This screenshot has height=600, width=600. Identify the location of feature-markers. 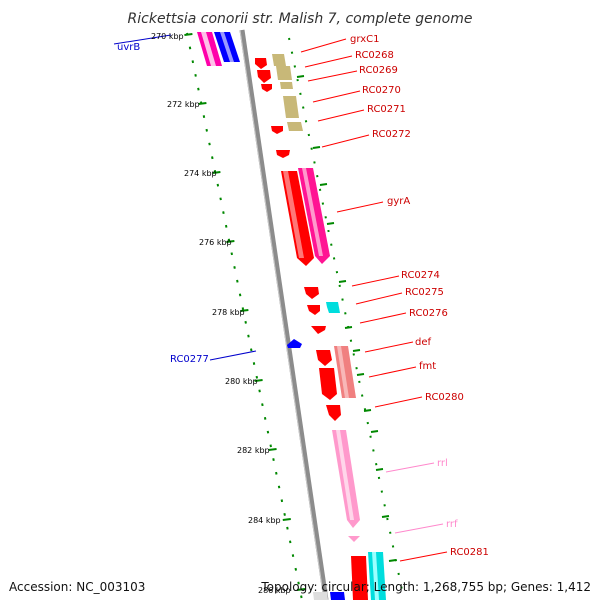
(346, 318).